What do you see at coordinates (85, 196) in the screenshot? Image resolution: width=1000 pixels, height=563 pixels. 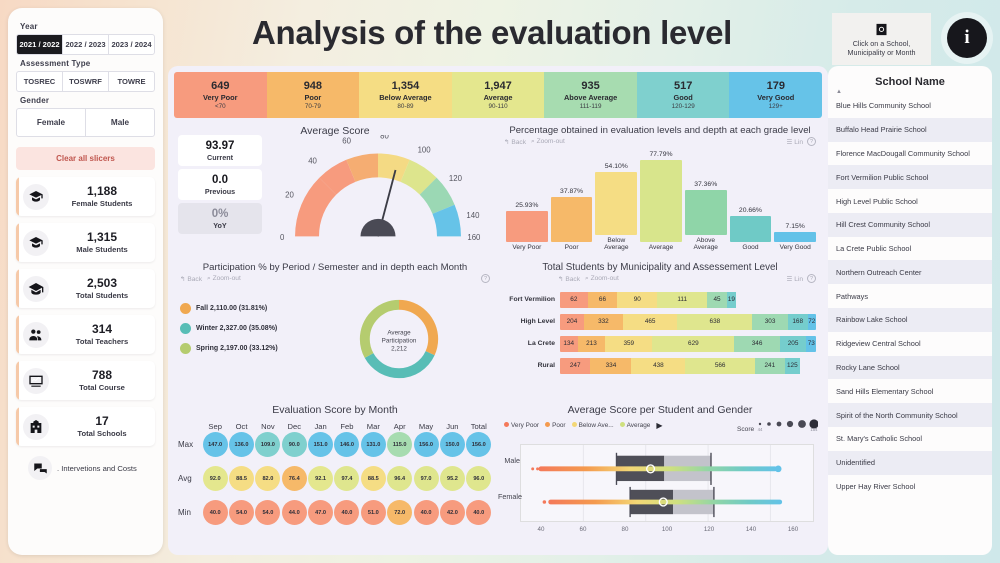 I see `kpi-female-students: 1,188 Female Students` at bounding box center [85, 196].